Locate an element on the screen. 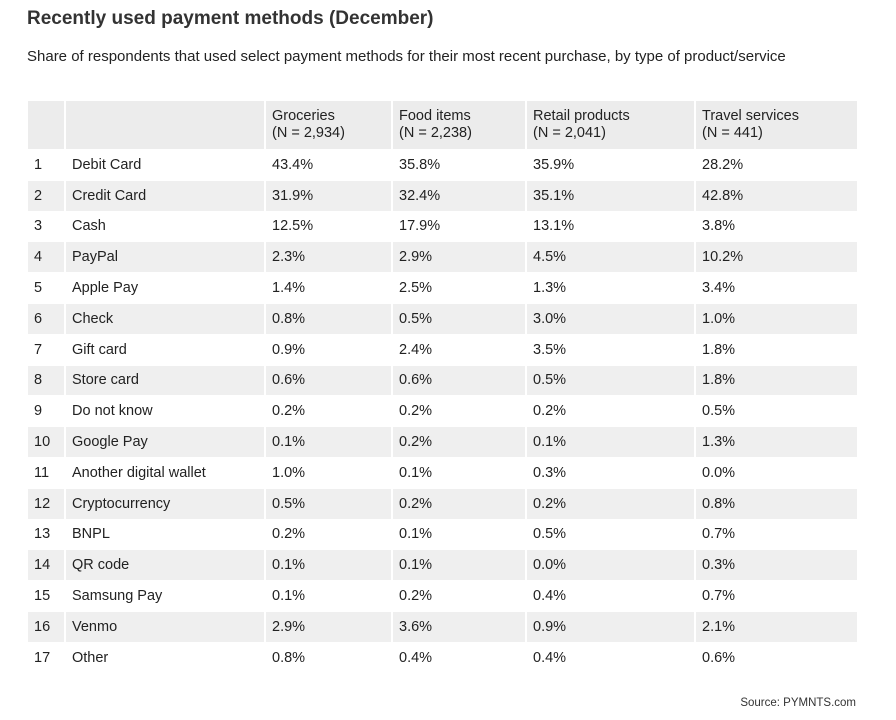 This screenshot has height=720, width=896. table-row: 4 PayPal 2.3% 2.9% 4.5% 10.2% is located at coordinates (442, 257).